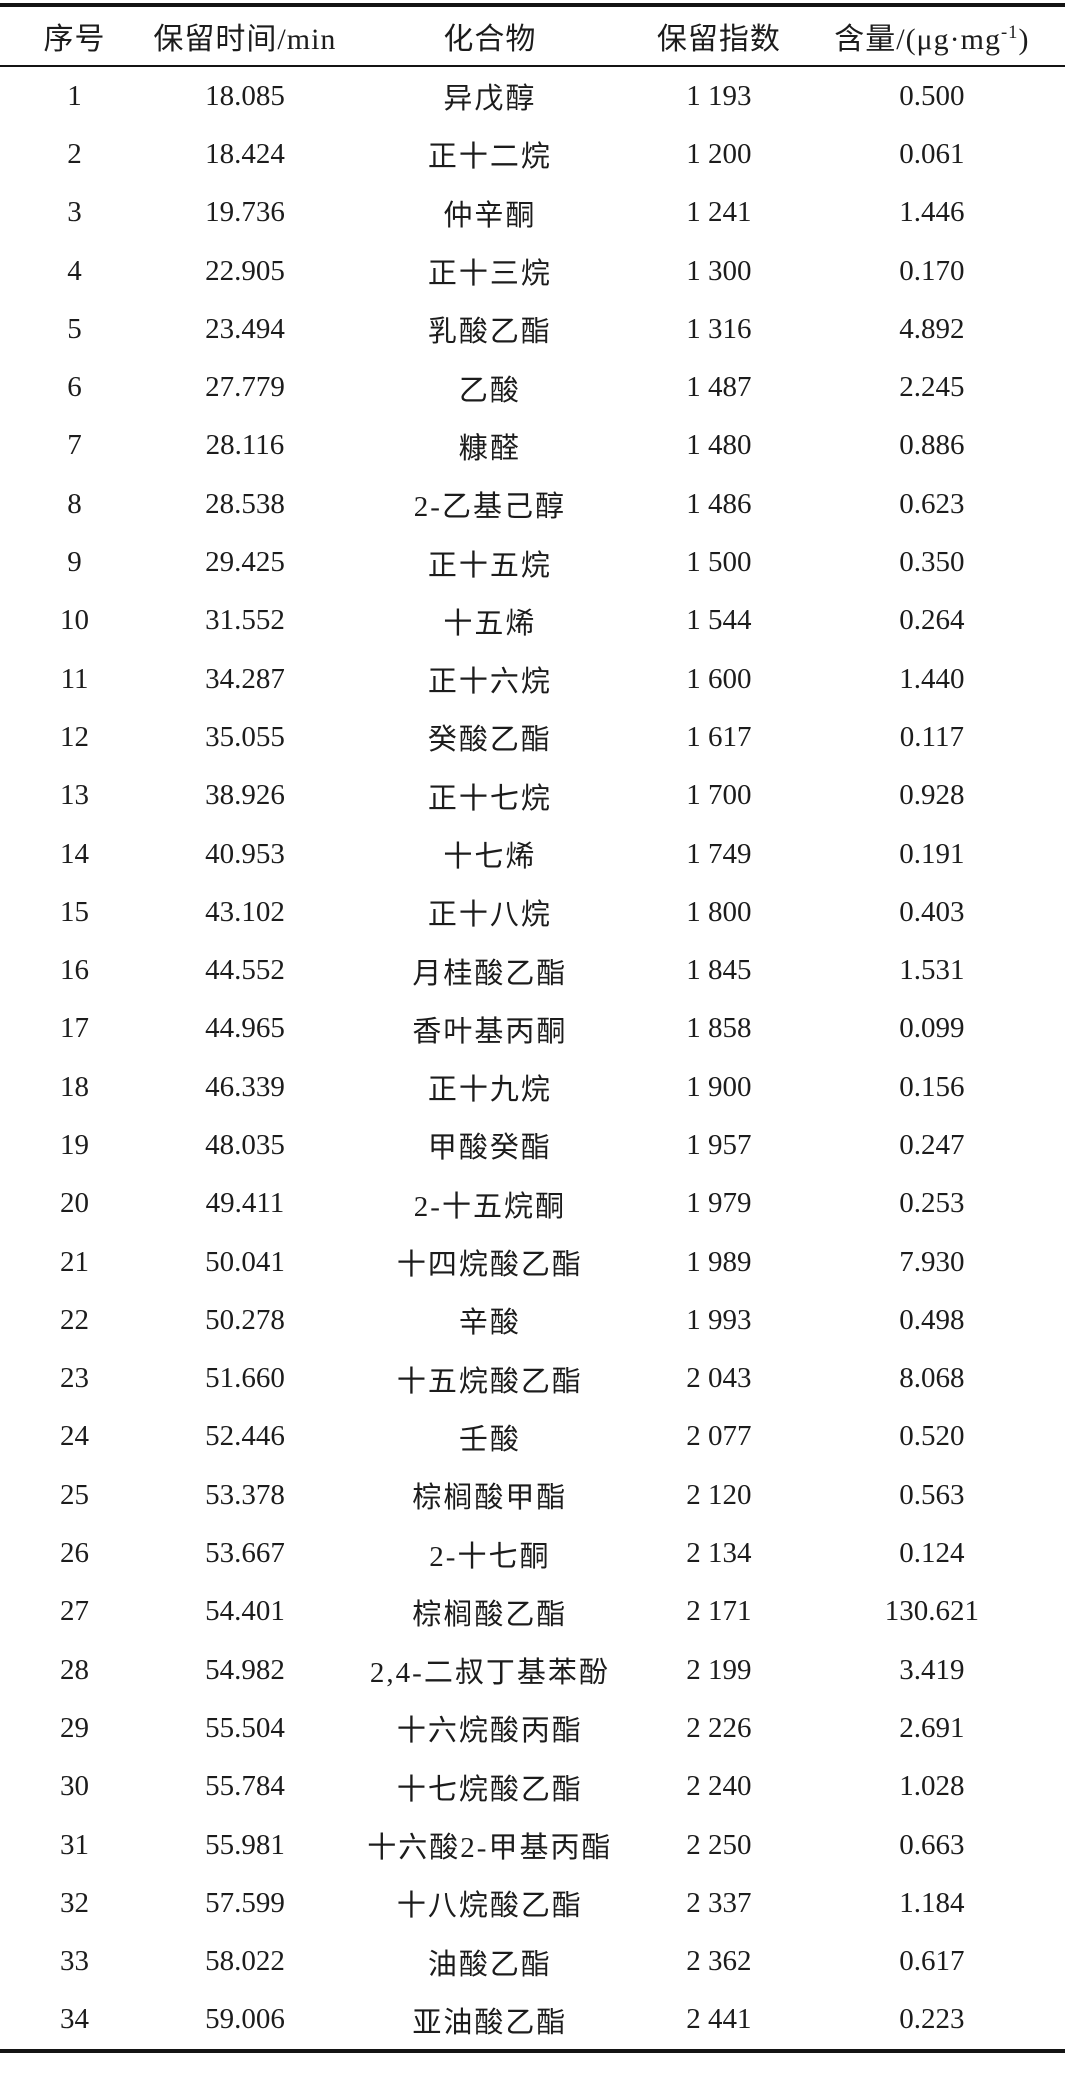 This screenshot has width=1065, height=2074. I want to click on amount-unit-suffix: ), so click(1024, 39).